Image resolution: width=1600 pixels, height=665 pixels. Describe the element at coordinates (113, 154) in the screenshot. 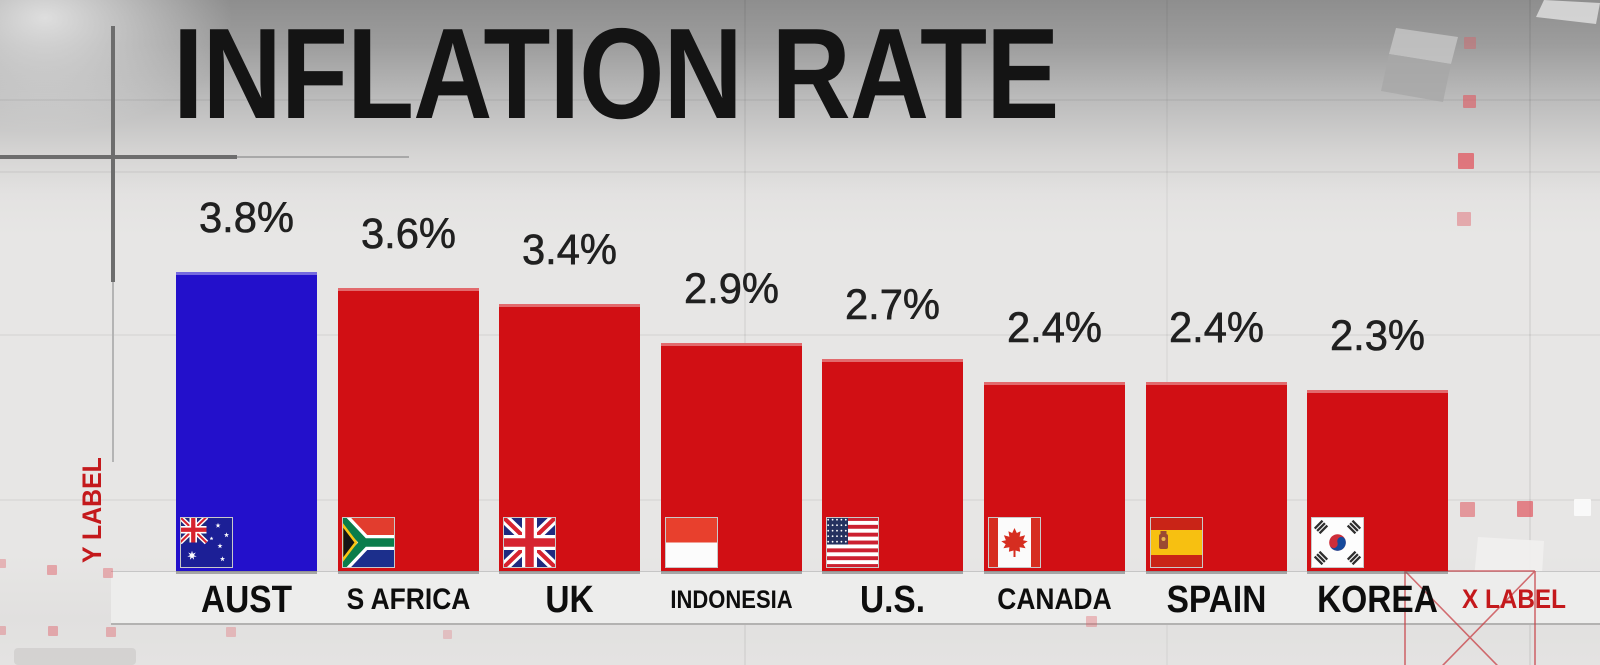

I see `crosshair-vertical-line` at that location.